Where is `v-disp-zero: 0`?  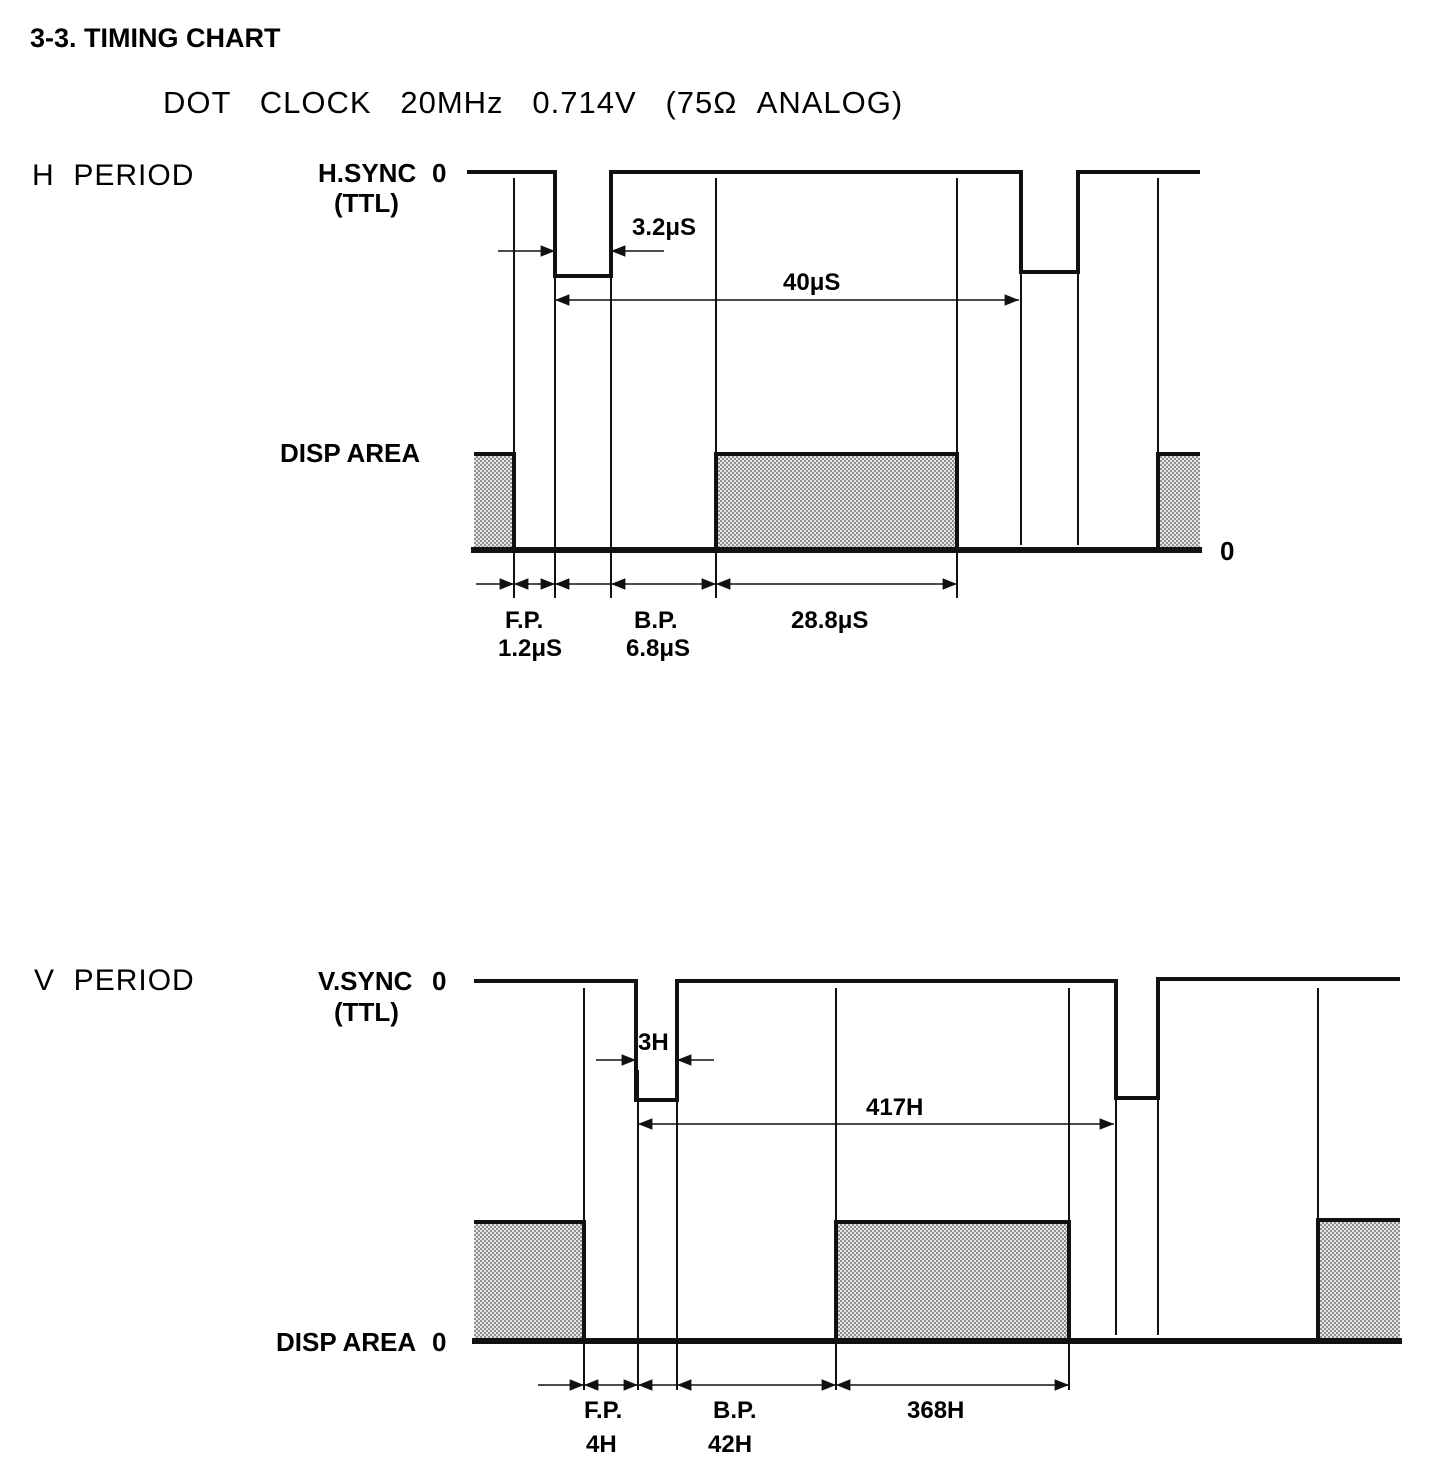
v-disp-zero: 0 is located at coordinates (439, 1342).